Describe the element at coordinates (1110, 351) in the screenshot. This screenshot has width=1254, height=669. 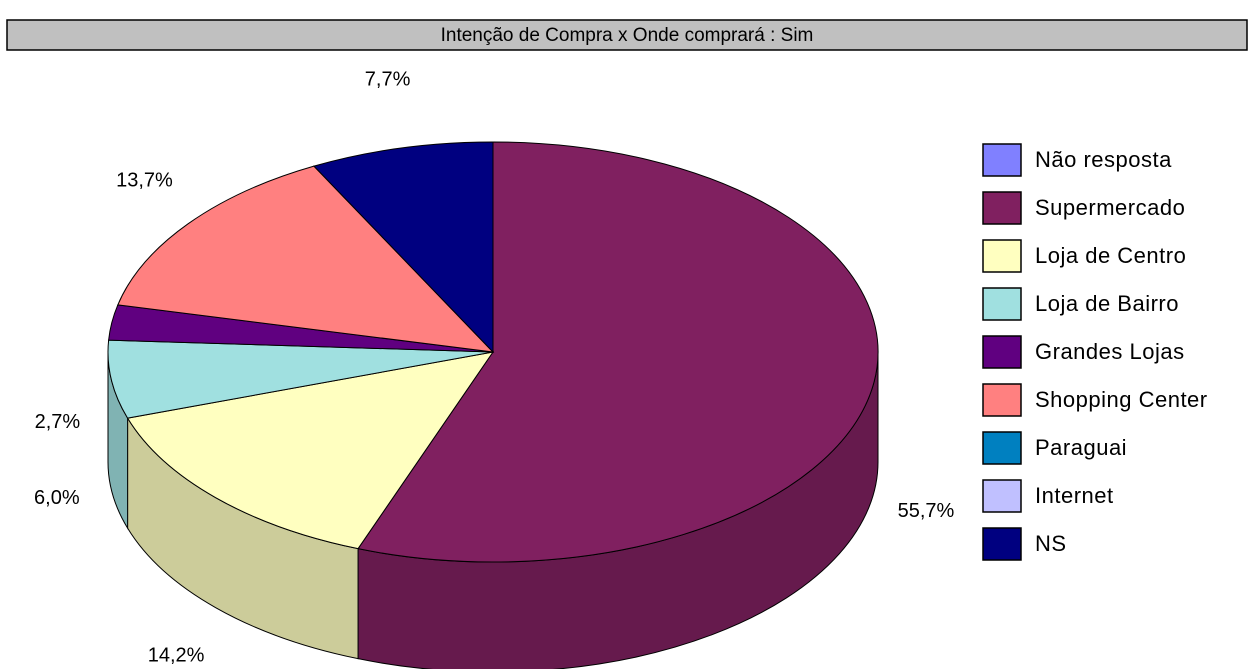
I see `legend-label: Grandes Lojas` at that location.